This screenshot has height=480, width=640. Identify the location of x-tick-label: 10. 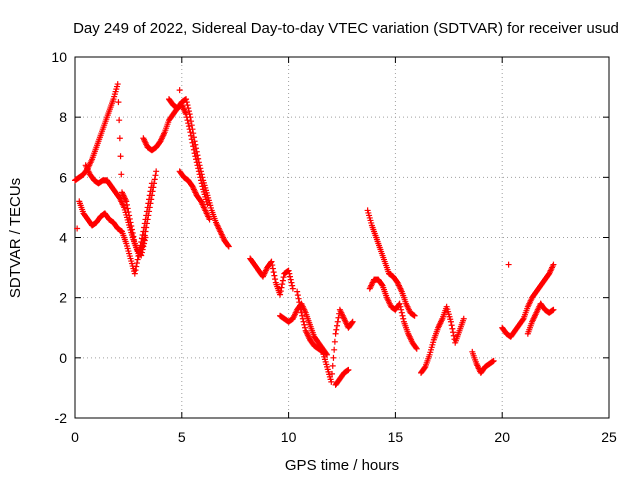
(289, 437).